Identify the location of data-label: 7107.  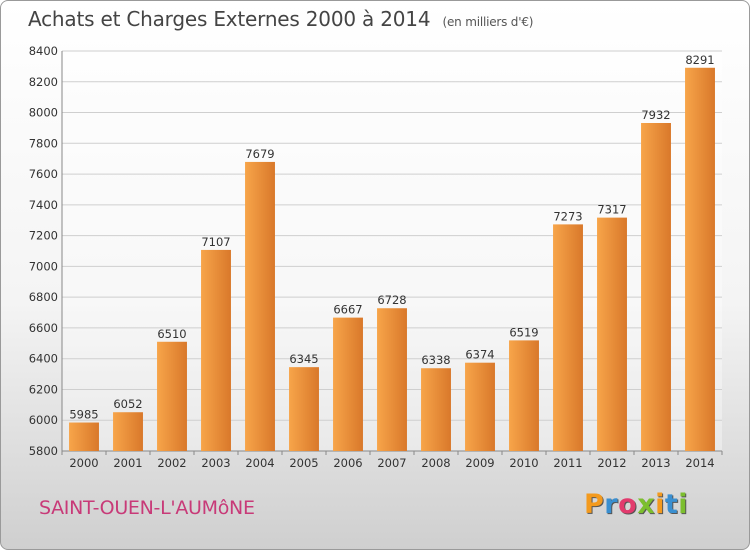
(215, 242).